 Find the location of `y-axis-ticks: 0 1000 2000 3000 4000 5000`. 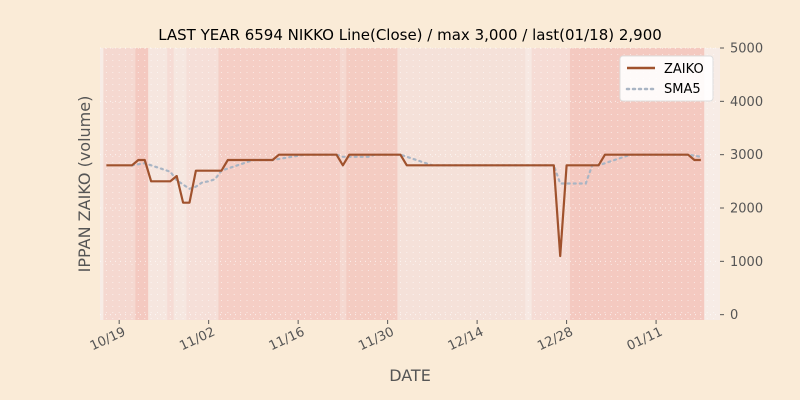

y-axis-ticks: 0 1000 2000 3000 4000 5000 is located at coordinates (741, 182).